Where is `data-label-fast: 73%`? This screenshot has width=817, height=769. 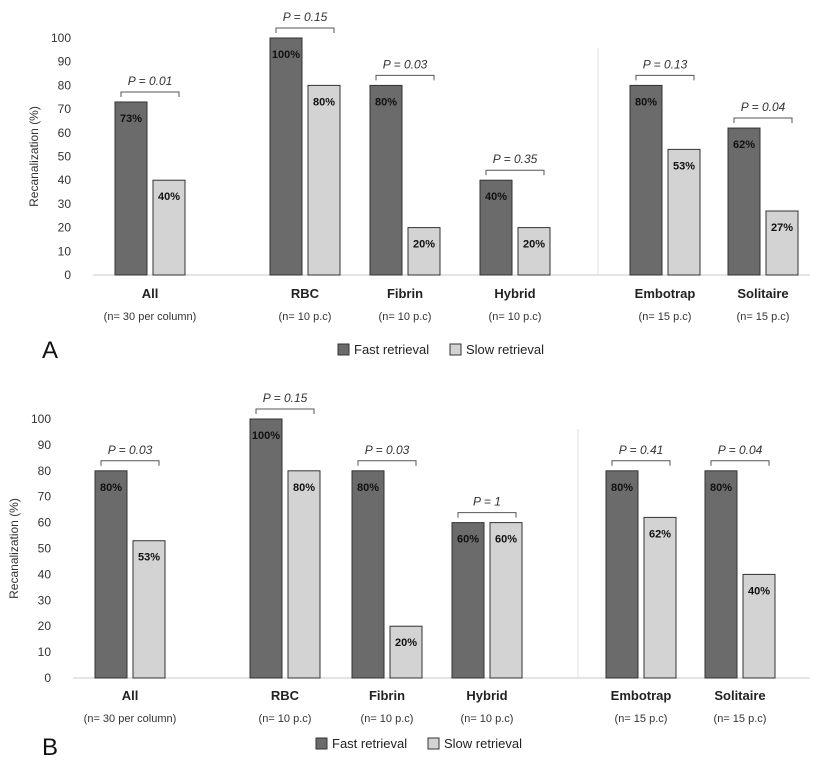
data-label-fast: 73% is located at coordinates (131, 119).